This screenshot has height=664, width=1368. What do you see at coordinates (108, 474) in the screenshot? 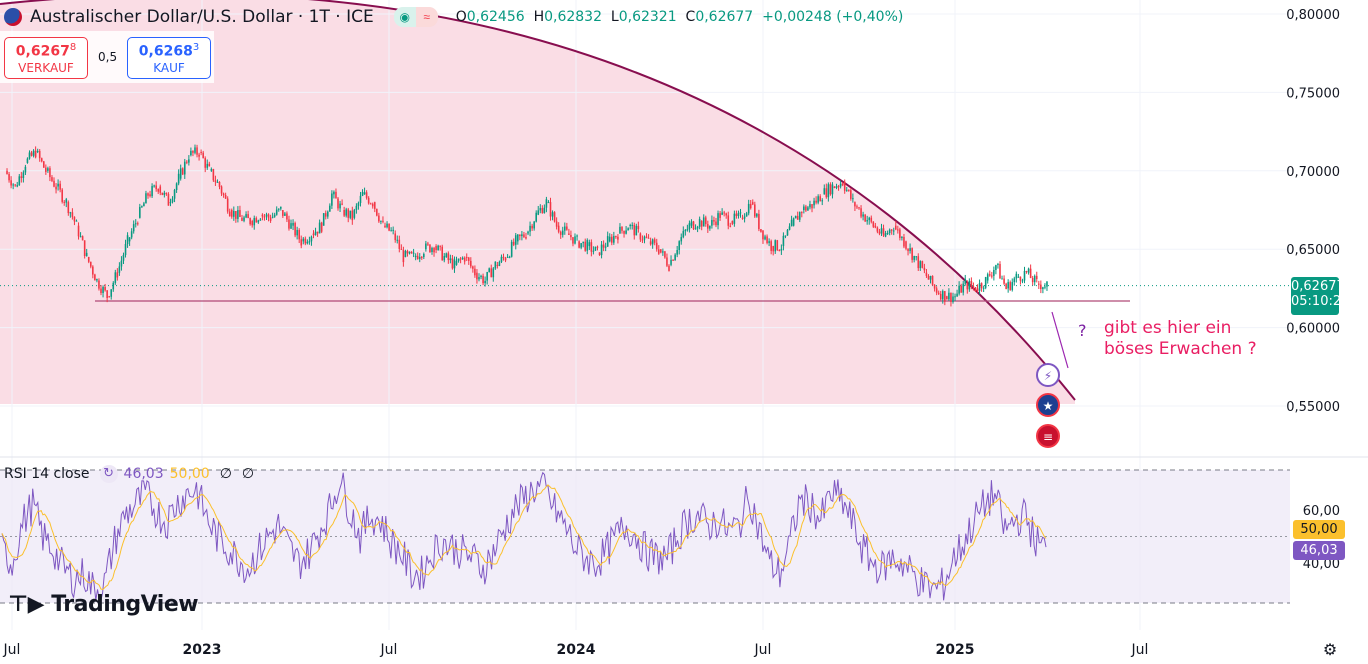
I see `refresh-icon: ↻` at bounding box center [108, 474].